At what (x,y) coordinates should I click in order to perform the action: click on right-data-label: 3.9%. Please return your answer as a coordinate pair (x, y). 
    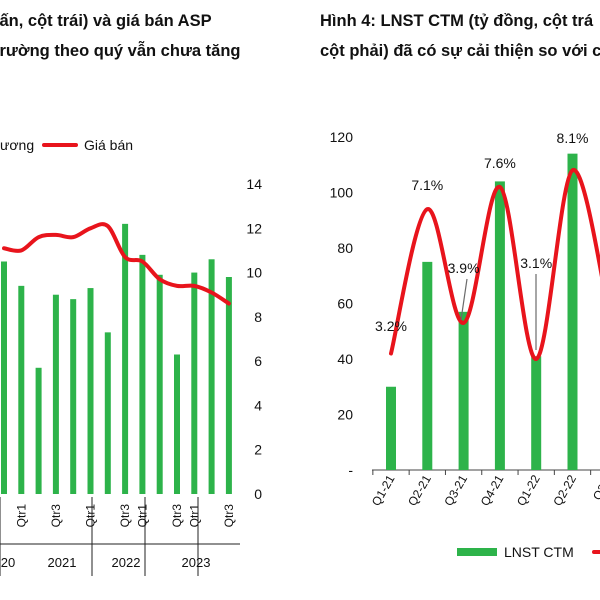
    Looking at the image, I should click on (464, 268).